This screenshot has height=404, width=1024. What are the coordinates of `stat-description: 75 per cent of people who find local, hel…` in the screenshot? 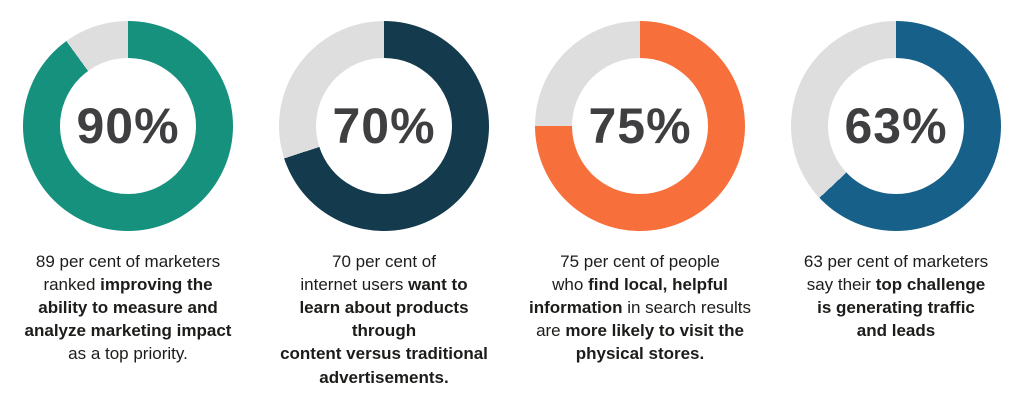 It's located at (640, 308).